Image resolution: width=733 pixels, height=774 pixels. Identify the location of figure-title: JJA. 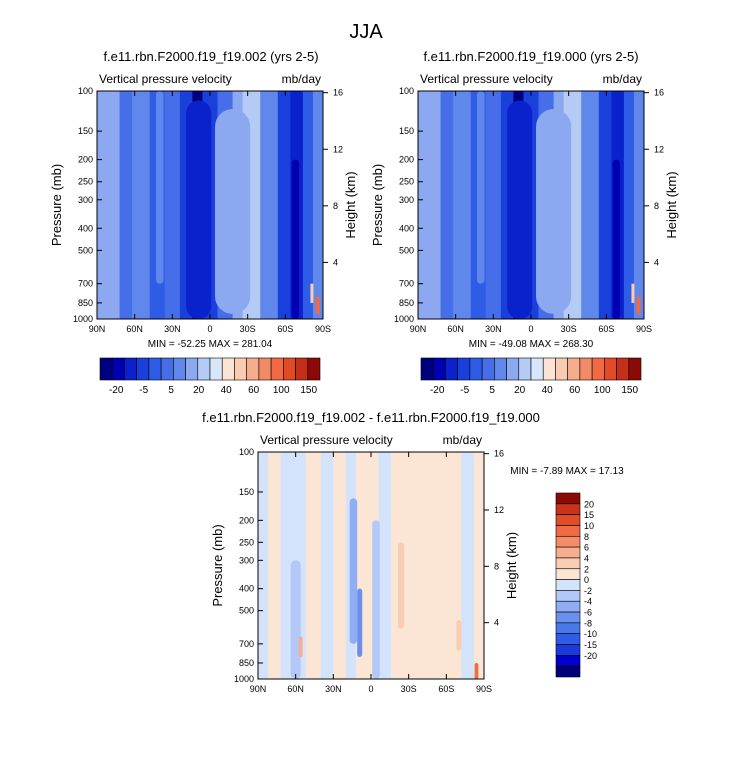
(366, 32).